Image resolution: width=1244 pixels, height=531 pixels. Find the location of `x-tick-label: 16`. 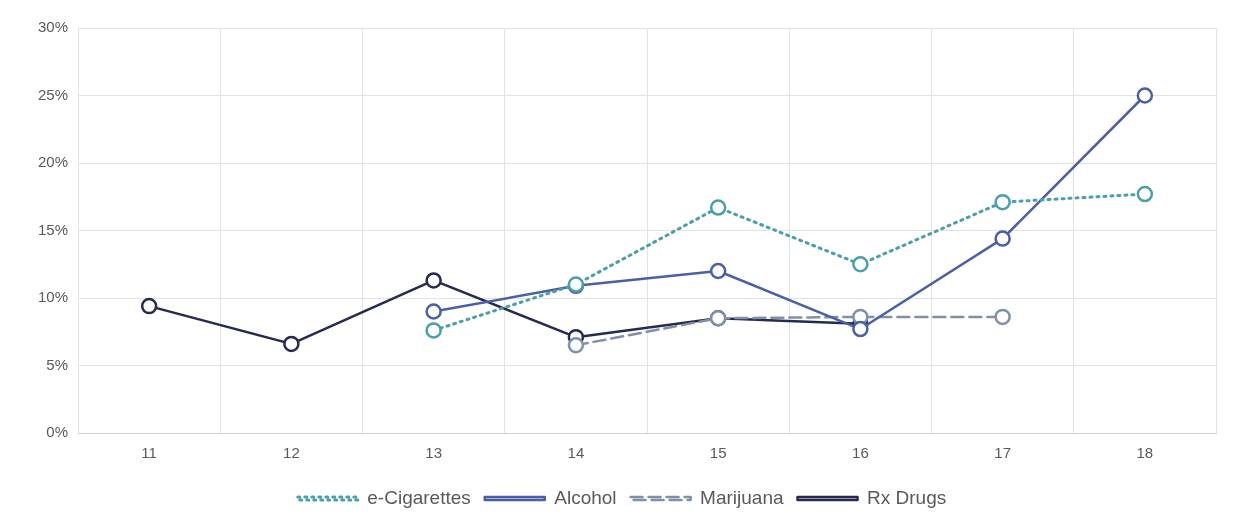

x-tick-label: 16 is located at coordinates (860, 453).